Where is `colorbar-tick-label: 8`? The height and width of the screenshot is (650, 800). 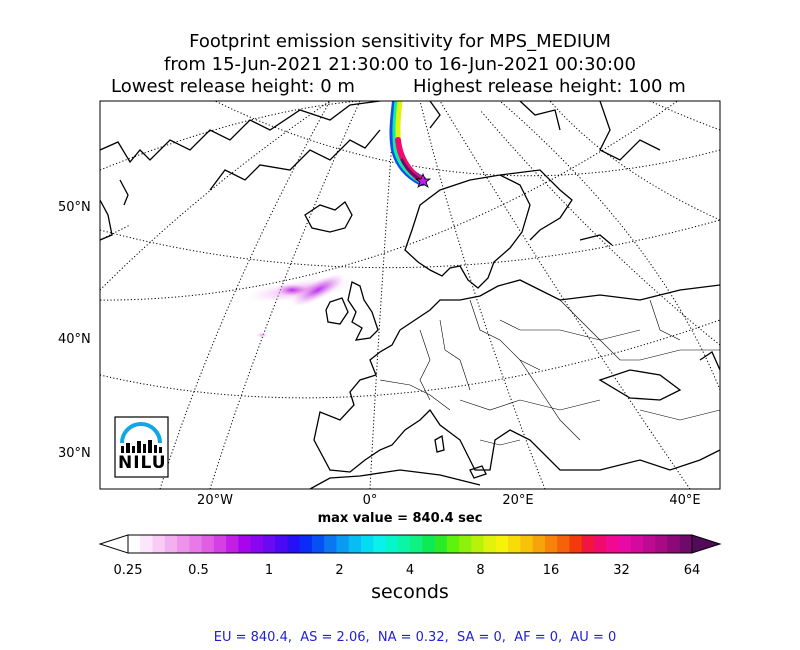 colorbar-tick-label: 8 is located at coordinates (480, 570).